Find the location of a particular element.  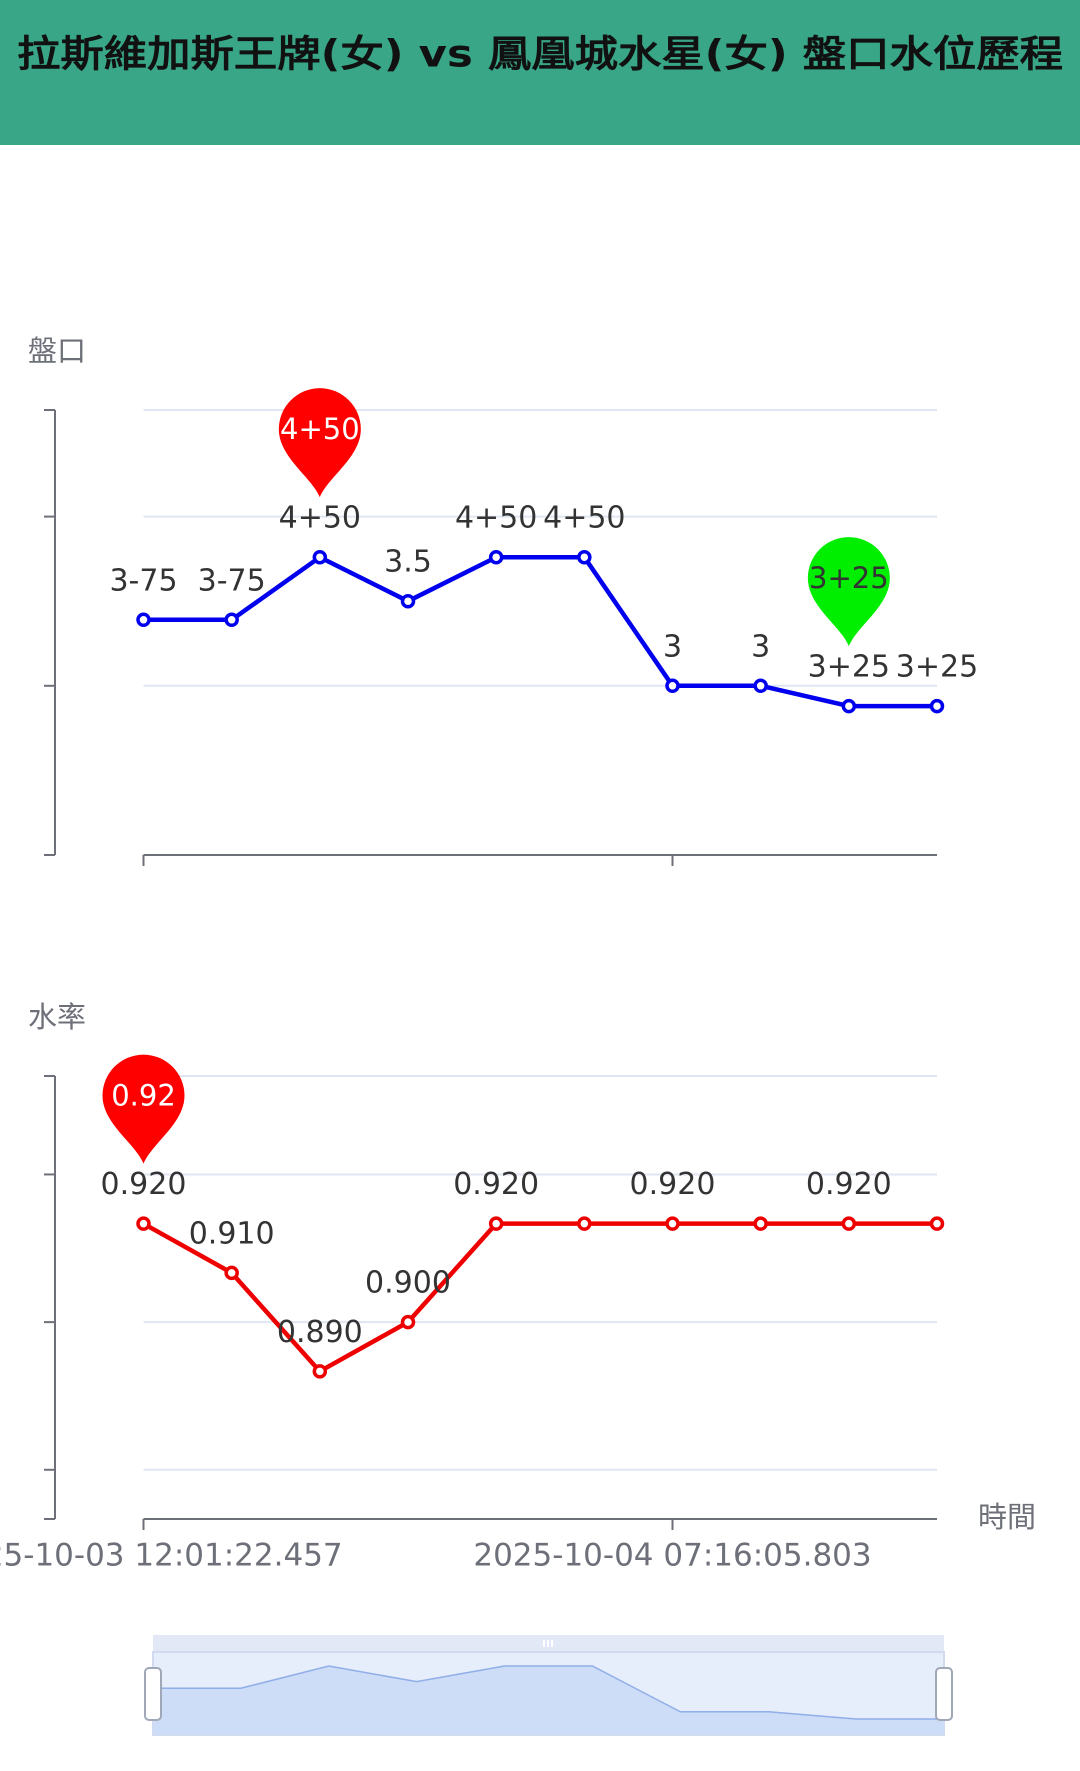

y-axis-name: 盤口 is located at coordinates (57, 351).